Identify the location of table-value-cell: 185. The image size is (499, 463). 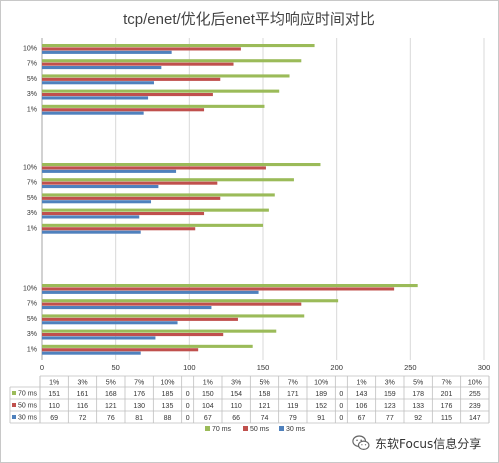
(168, 394).